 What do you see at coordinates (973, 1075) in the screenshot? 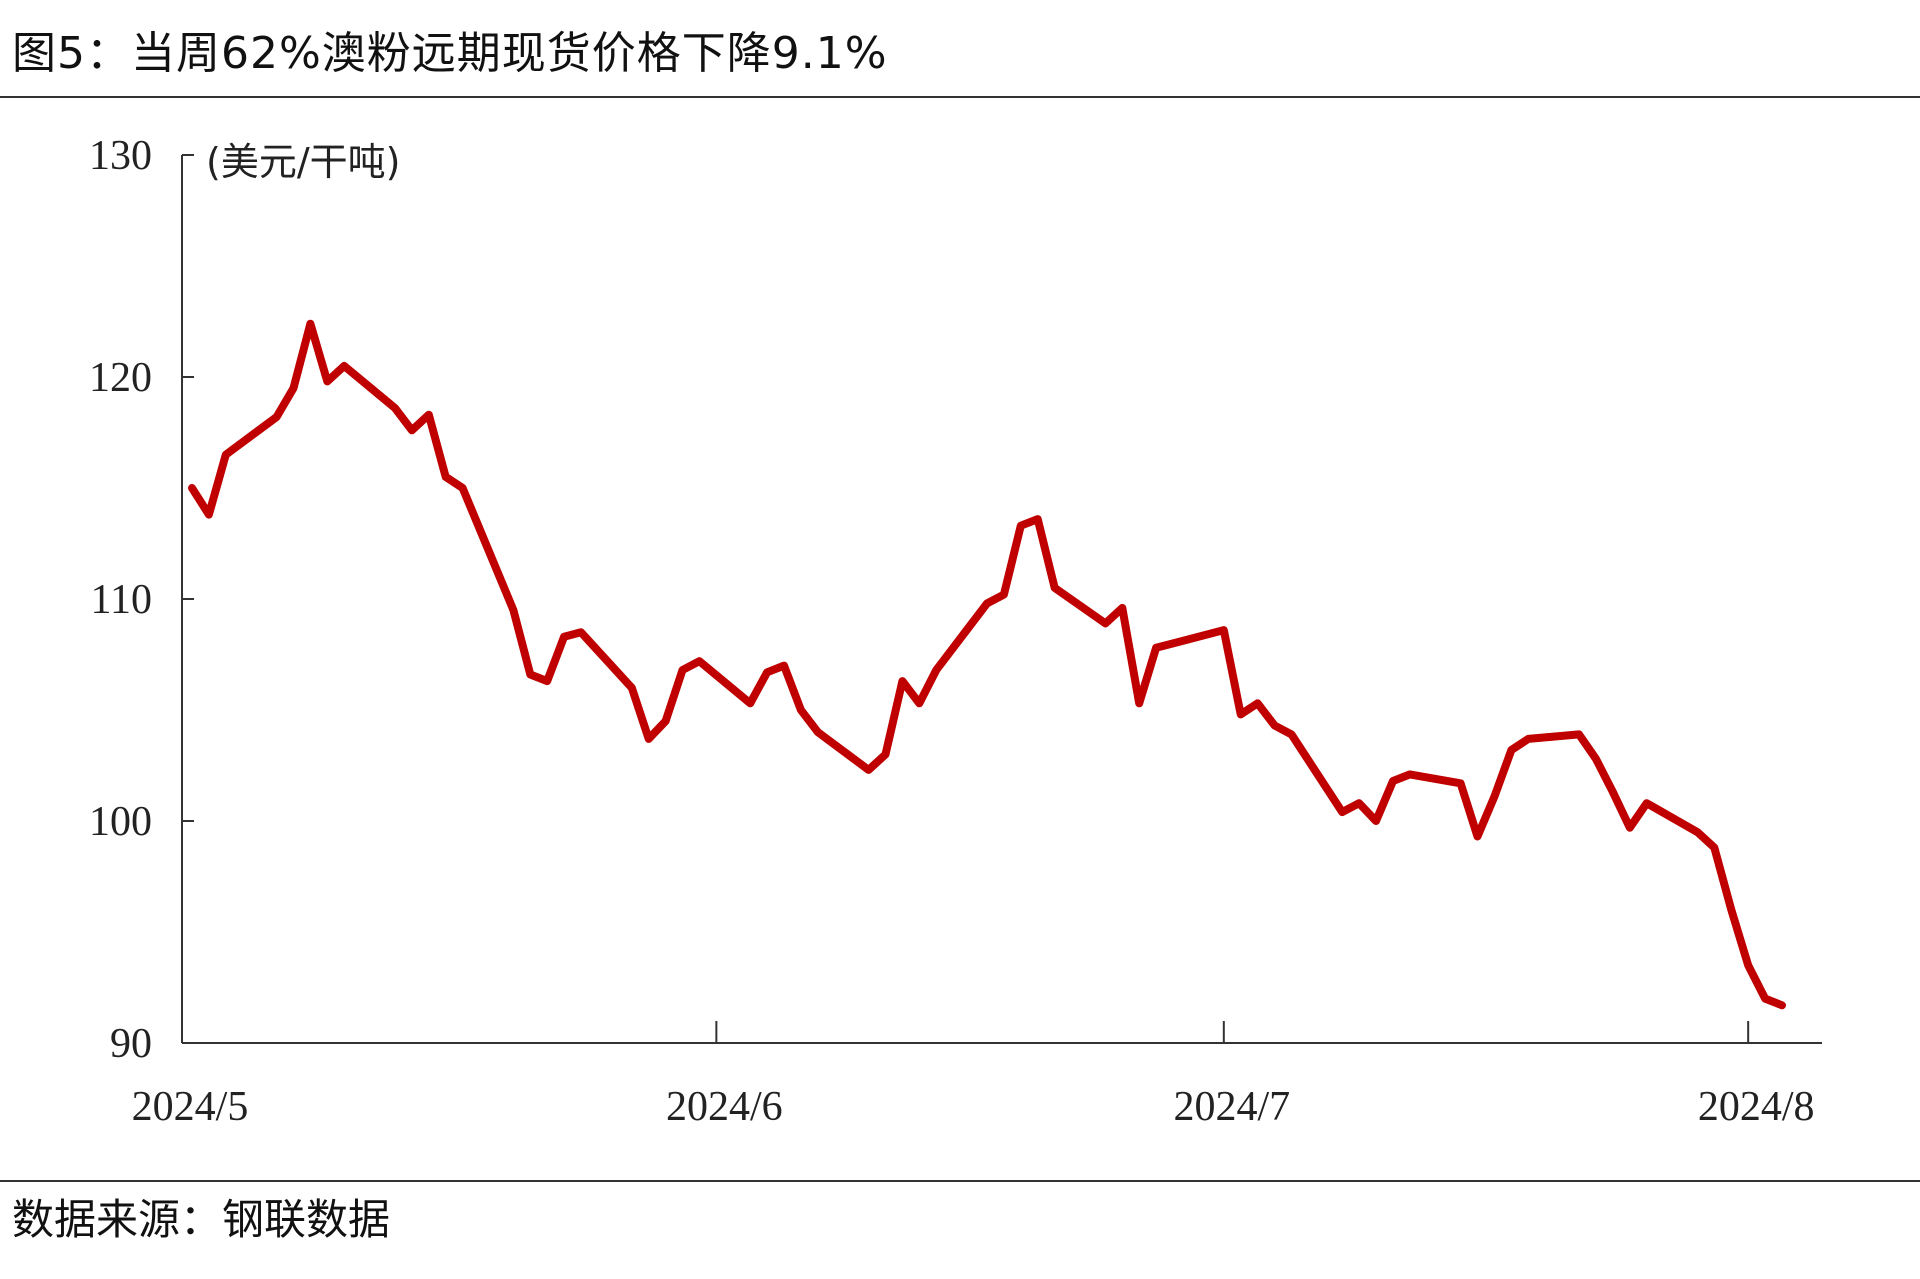
I see `x-ticks: 2024/5 2024/6 2024/7 2024/8` at bounding box center [973, 1075].